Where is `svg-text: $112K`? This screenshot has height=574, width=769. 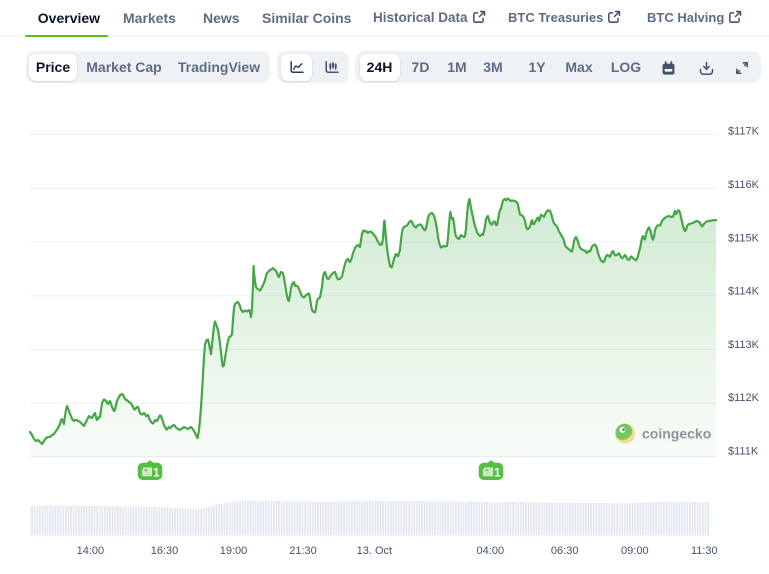 svg-text: $112K is located at coordinates (744, 398).